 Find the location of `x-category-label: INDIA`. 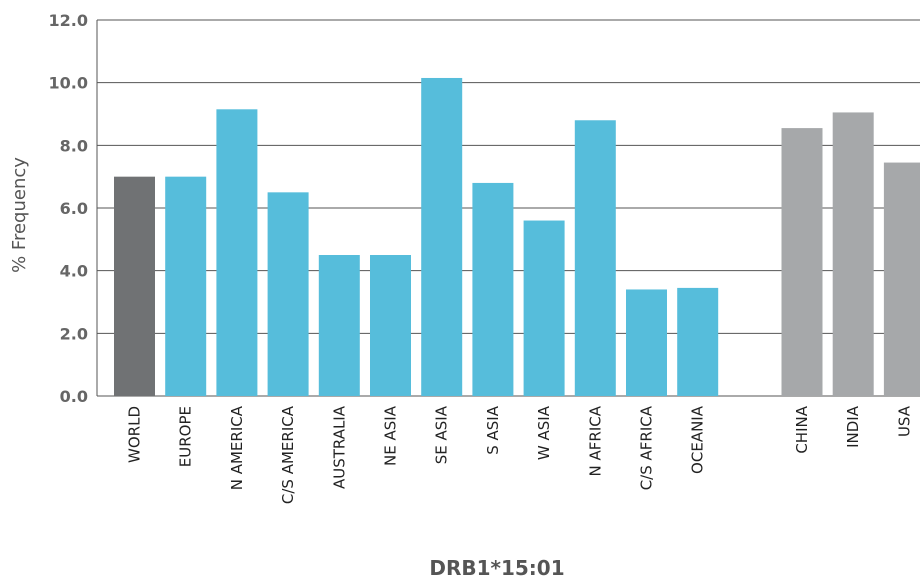

x-category-label: INDIA is located at coordinates (853, 426).